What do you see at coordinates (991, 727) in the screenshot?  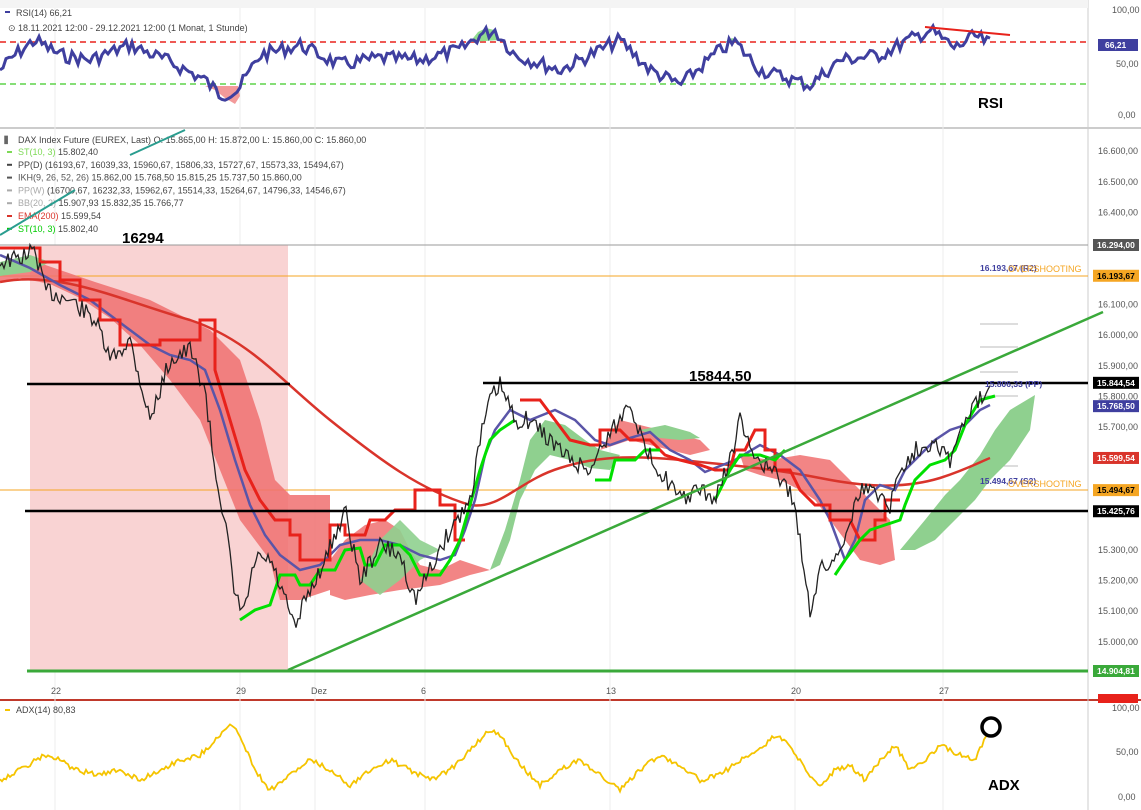 I see `adx-marker-circle` at bounding box center [991, 727].